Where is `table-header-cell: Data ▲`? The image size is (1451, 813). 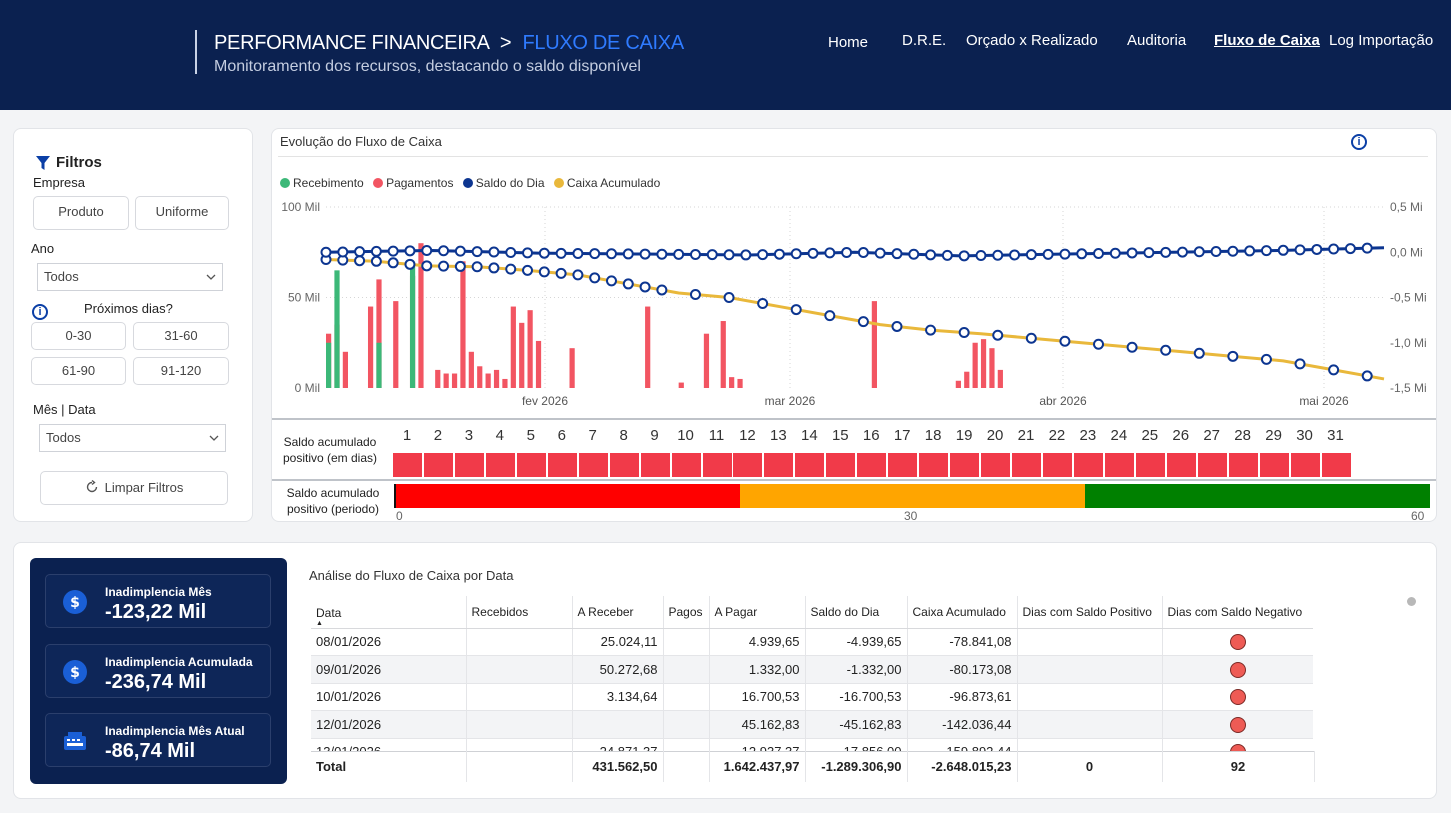
table-header-cell: Data ▲ is located at coordinates (389, 612).